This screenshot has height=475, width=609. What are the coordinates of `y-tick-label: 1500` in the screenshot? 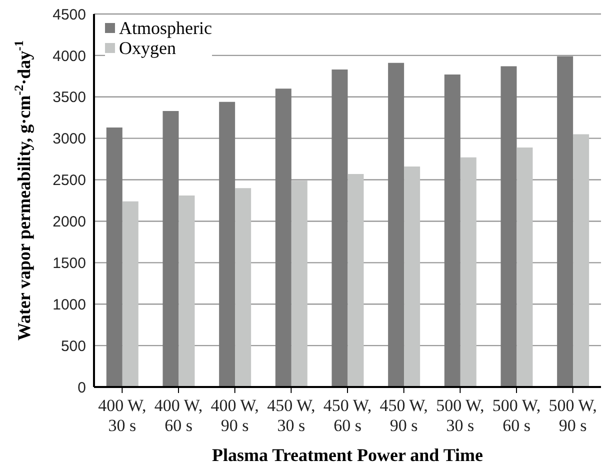 It's located at (69, 263).